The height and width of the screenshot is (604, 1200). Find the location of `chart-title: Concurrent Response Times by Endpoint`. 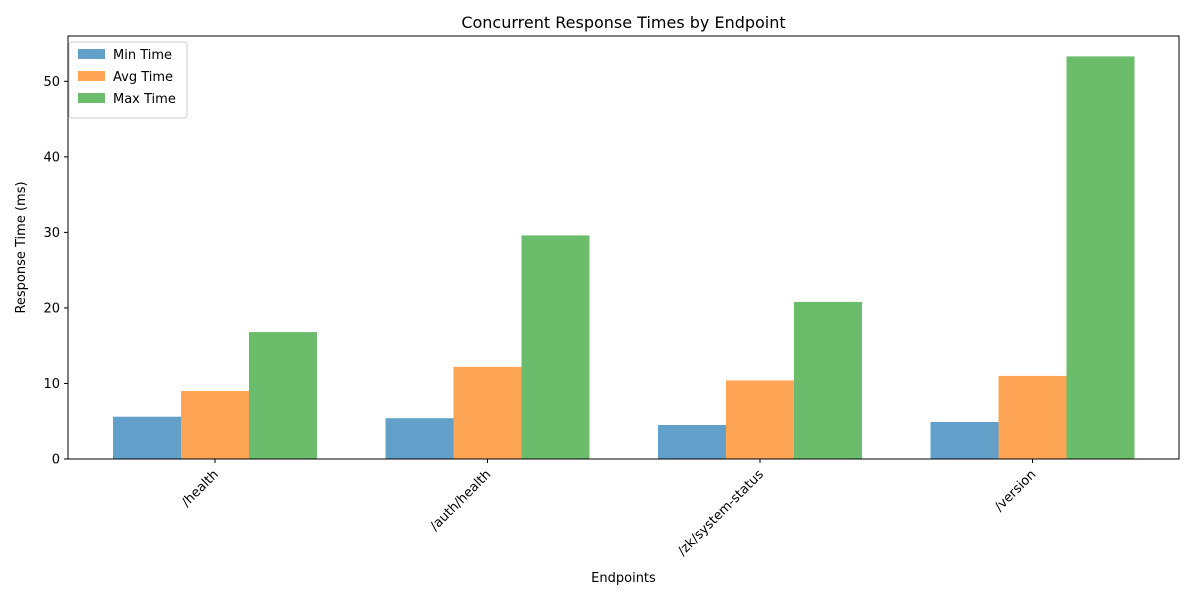

chart-title: Concurrent Response Times by Endpoint is located at coordinates (623, 22).